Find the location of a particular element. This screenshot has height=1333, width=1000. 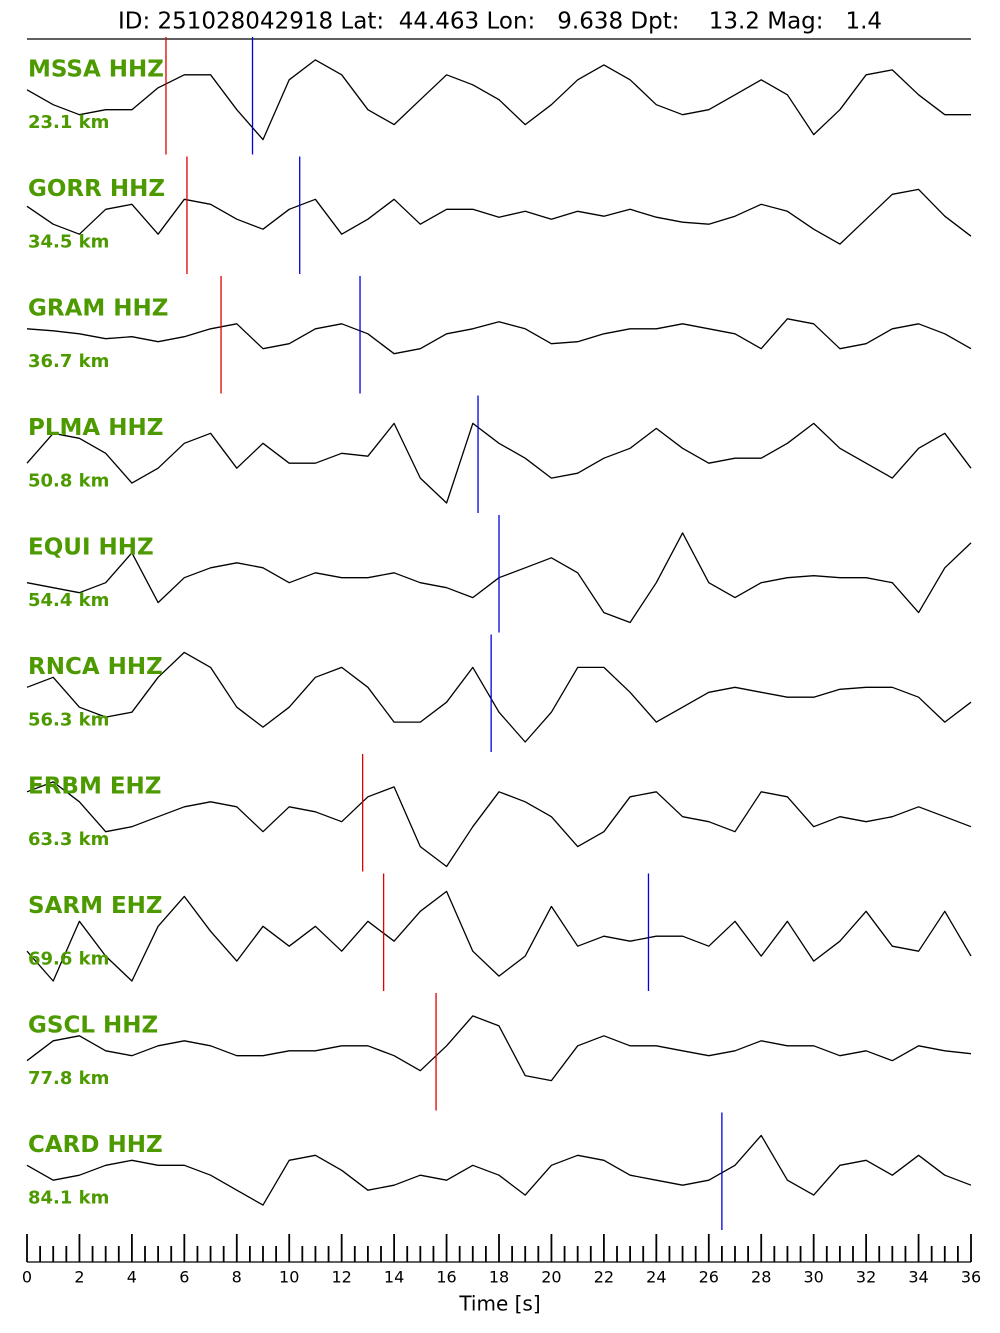

x-tick-label: 8 is located at coordinates (237, 1277).